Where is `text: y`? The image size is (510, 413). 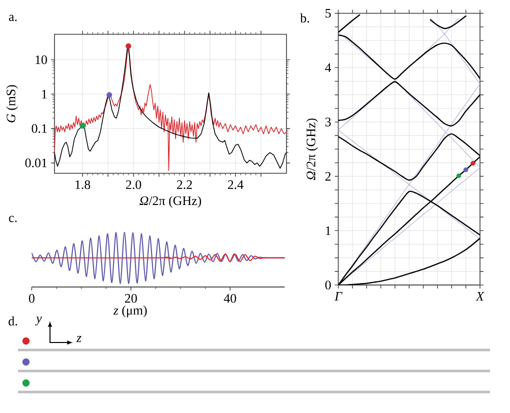
text: y is located at coordinates (38, 321).